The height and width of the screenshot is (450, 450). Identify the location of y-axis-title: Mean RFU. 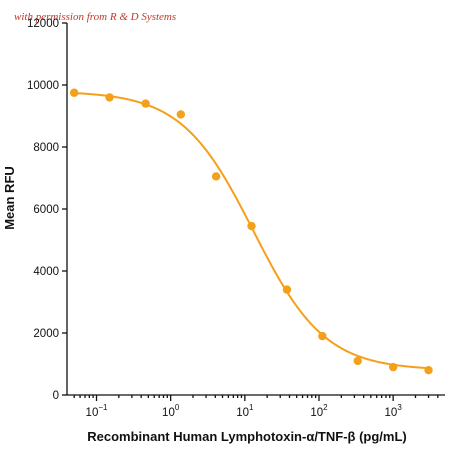
(9, 198).